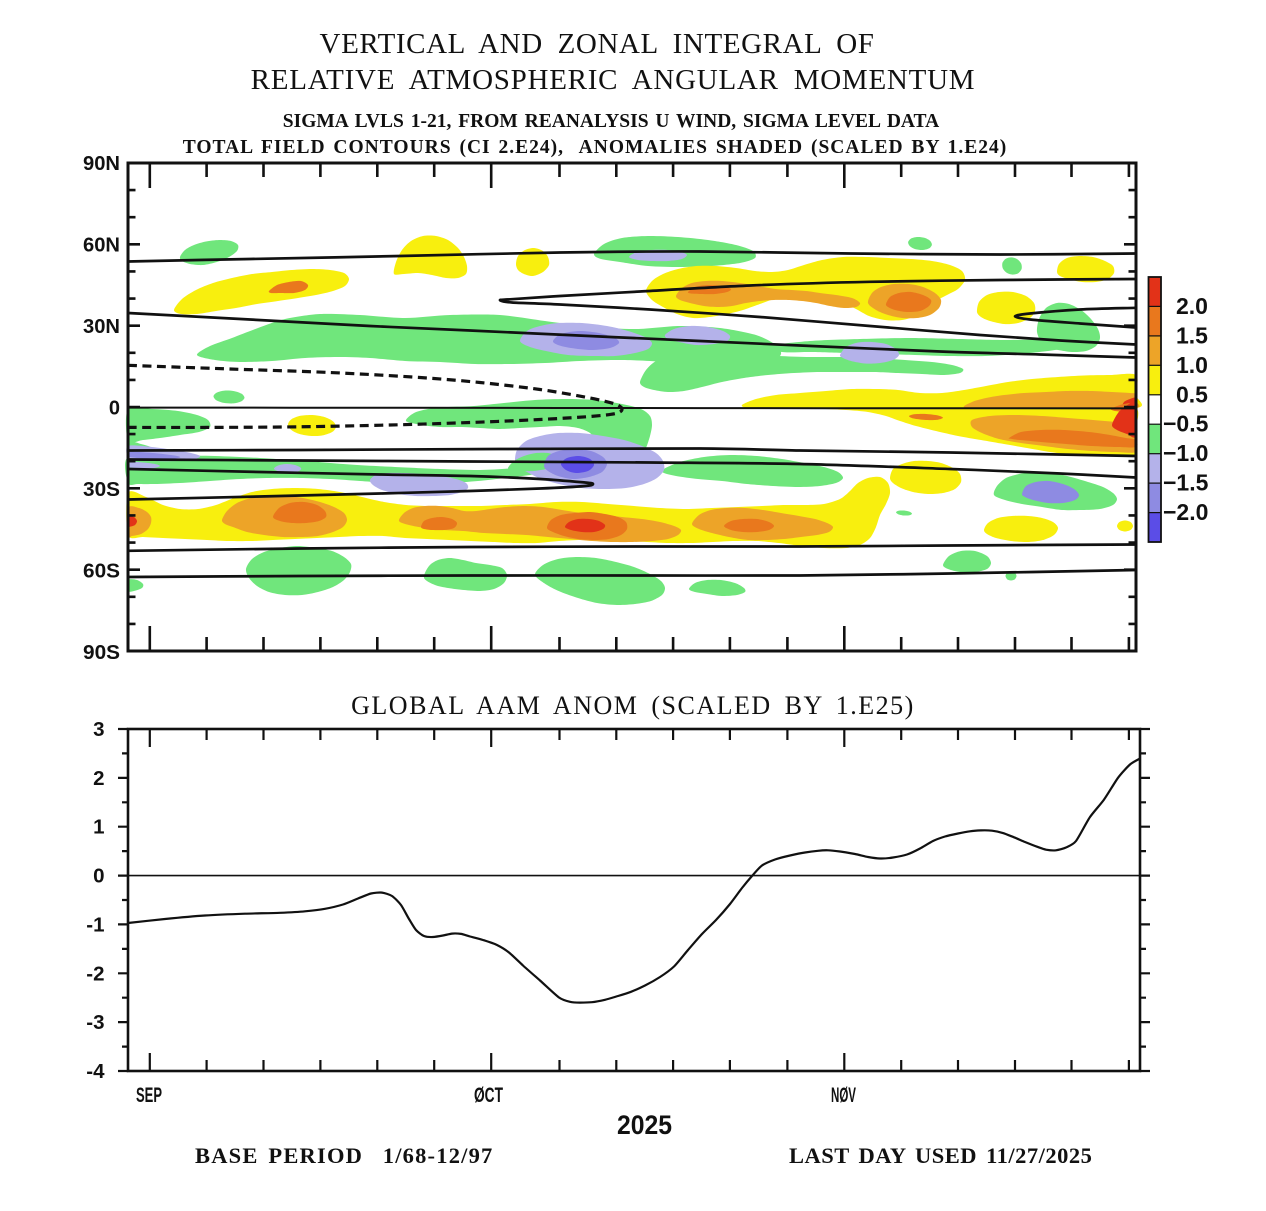  Describe the element at coordinates (95, 1071) in the screenshot. I see `svg-text: -4` at that location.